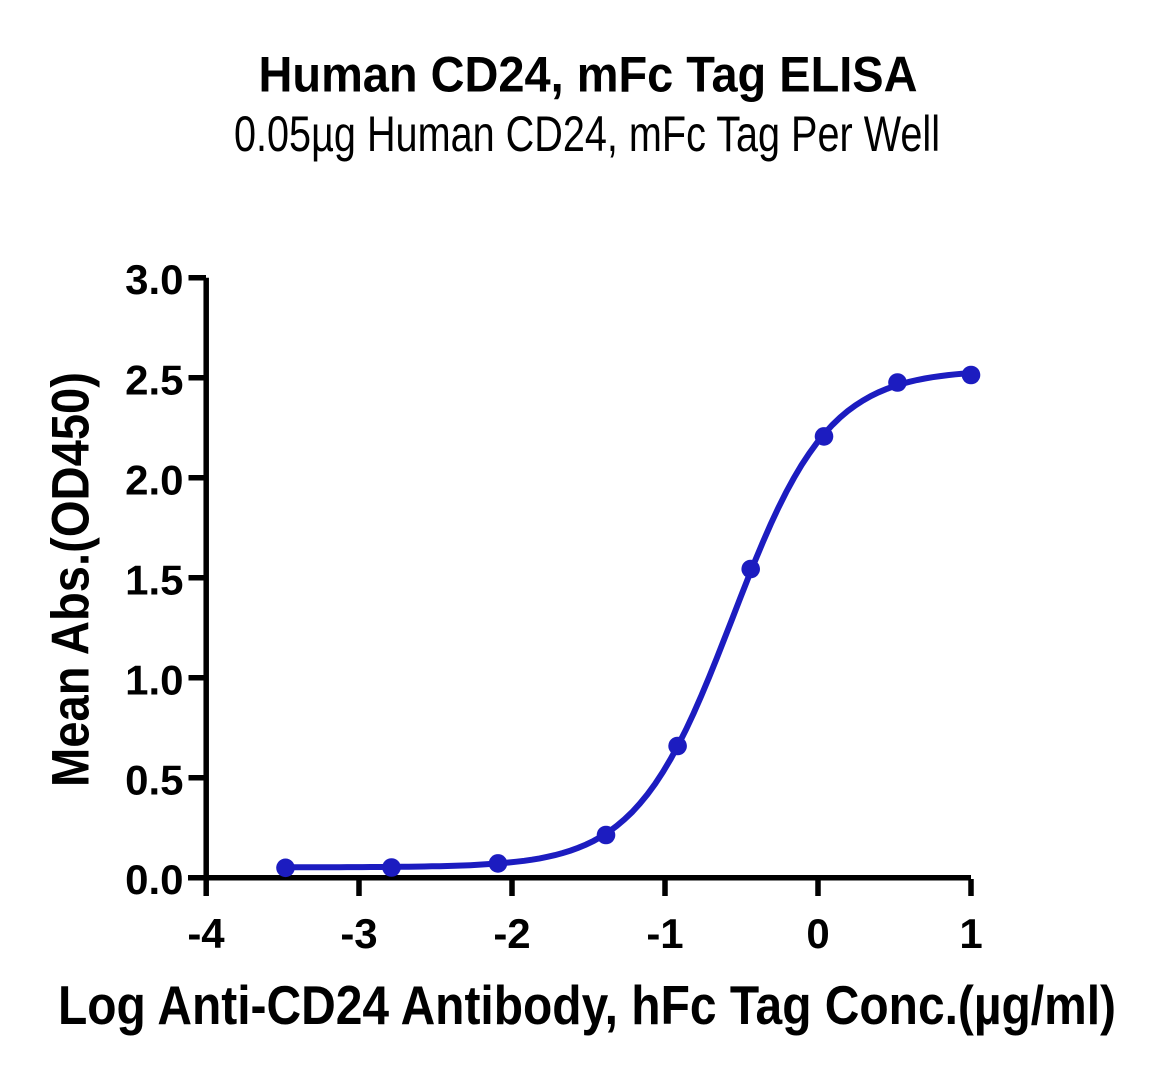 The image size is (1156, 1077). What do you see at coordinates (71, 579) in the screenshot?
I see `svg-text: Mean Abs.(OD450)` at bounding box center [71, 579].